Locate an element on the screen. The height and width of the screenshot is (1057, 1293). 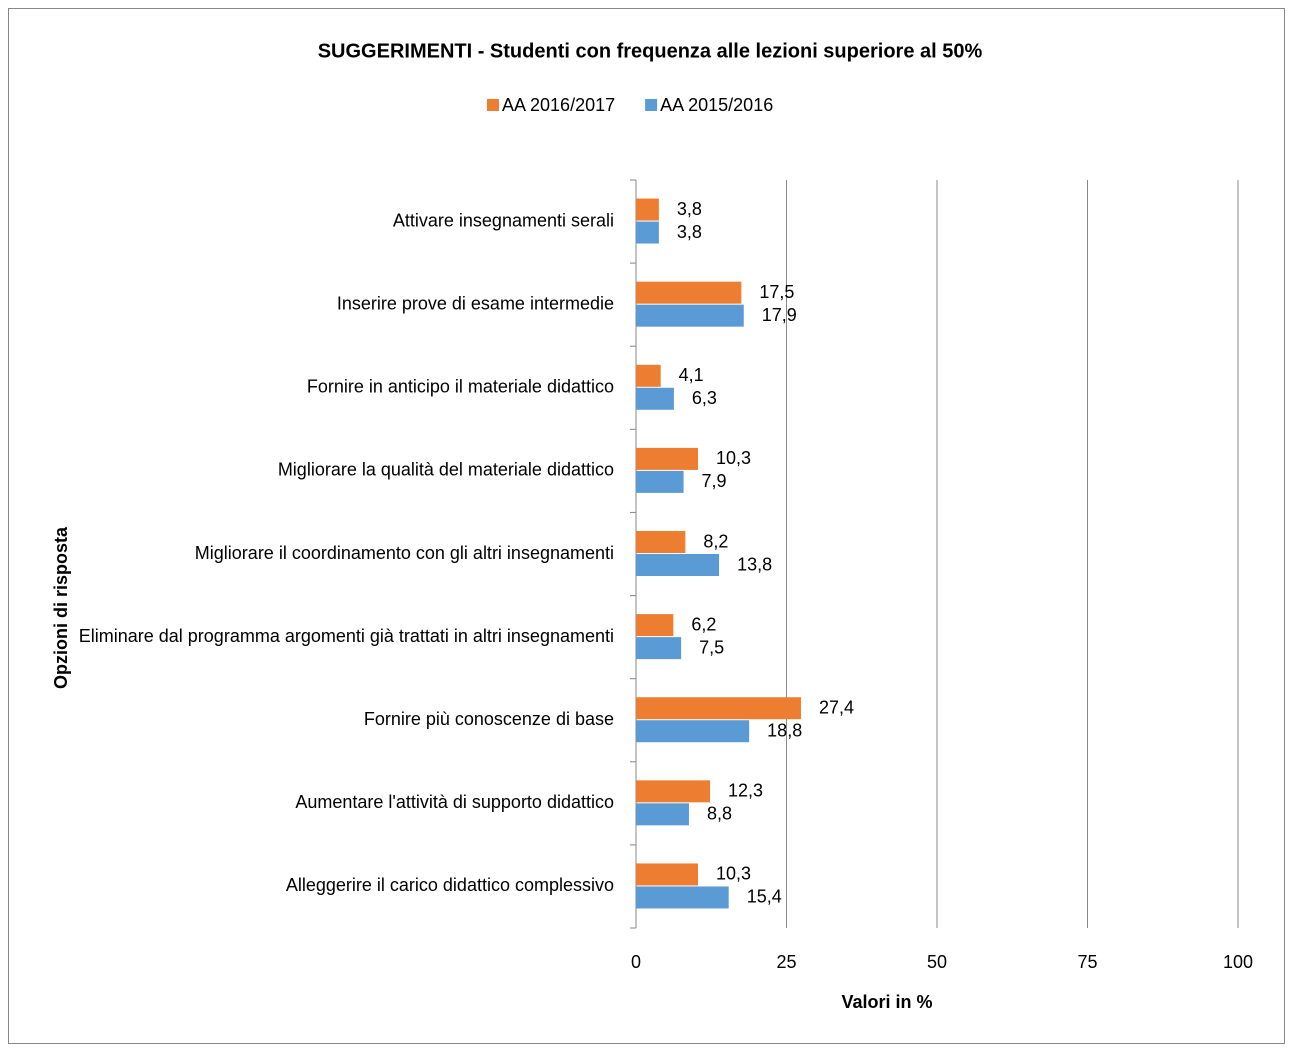
legend-label: AA 2015/2016 is located at coordinates (716, 105).